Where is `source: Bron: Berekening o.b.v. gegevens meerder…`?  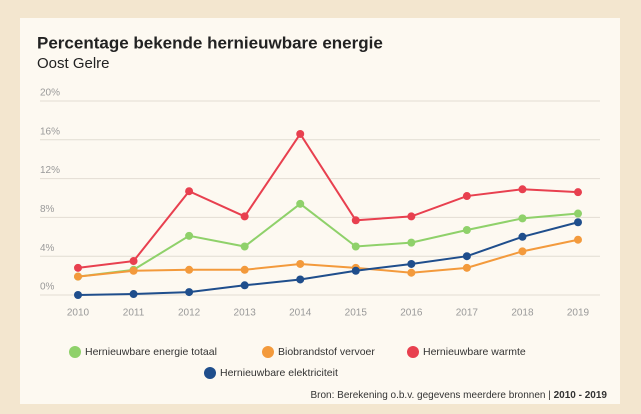
source: Bron: Berekening o.b.v. gegevens meerder… is located at coordinates (458, 395).